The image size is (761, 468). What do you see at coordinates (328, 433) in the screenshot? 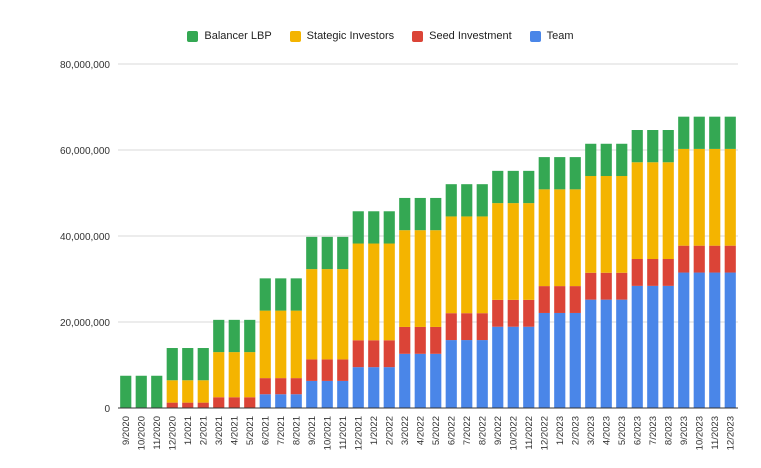
I see `x-tick-label: 10/2021` at bounding box center [328, 433].